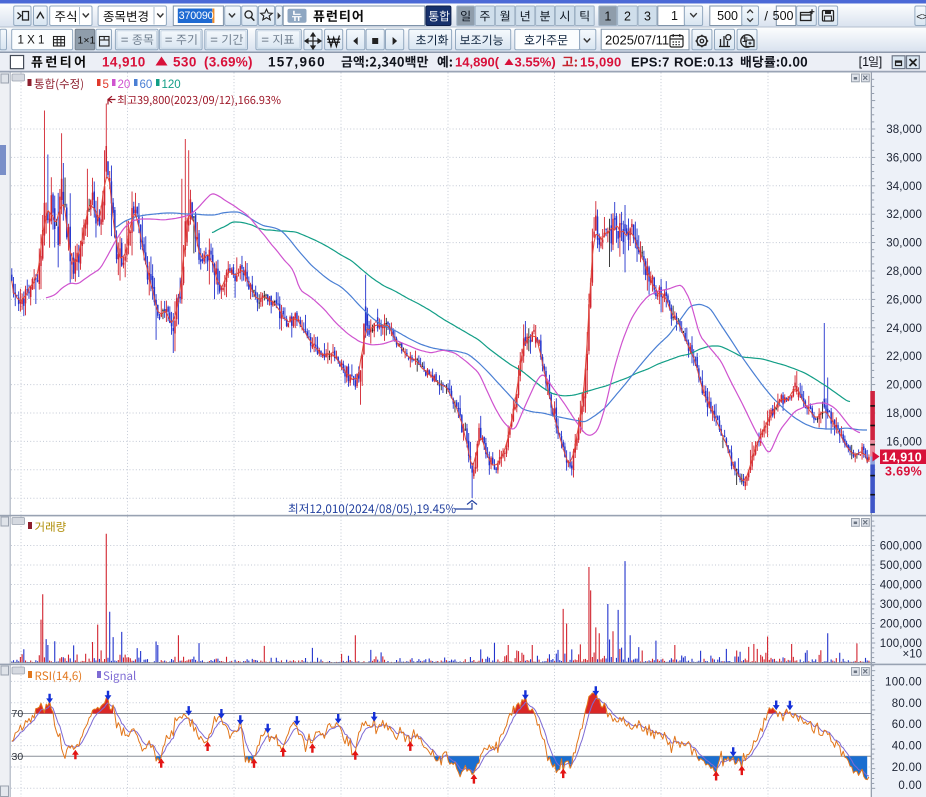 This screenshot has width=926, height=797. What do you see at coordinates (87, 41) in the screenshot?
I see `svg-text: 1×1` at bounding box center [87, 41].